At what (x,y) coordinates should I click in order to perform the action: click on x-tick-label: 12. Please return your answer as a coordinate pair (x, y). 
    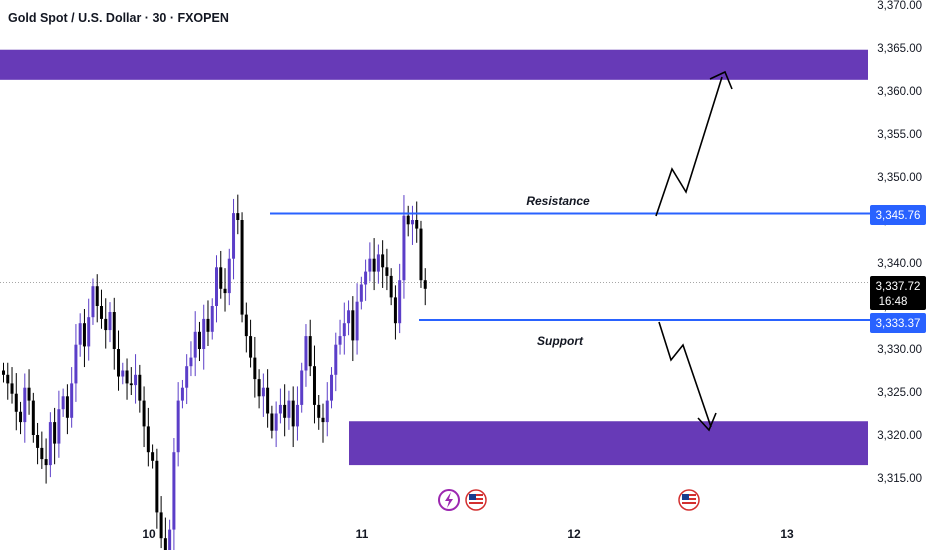
    Looking at the image, I should click on (574, 534).